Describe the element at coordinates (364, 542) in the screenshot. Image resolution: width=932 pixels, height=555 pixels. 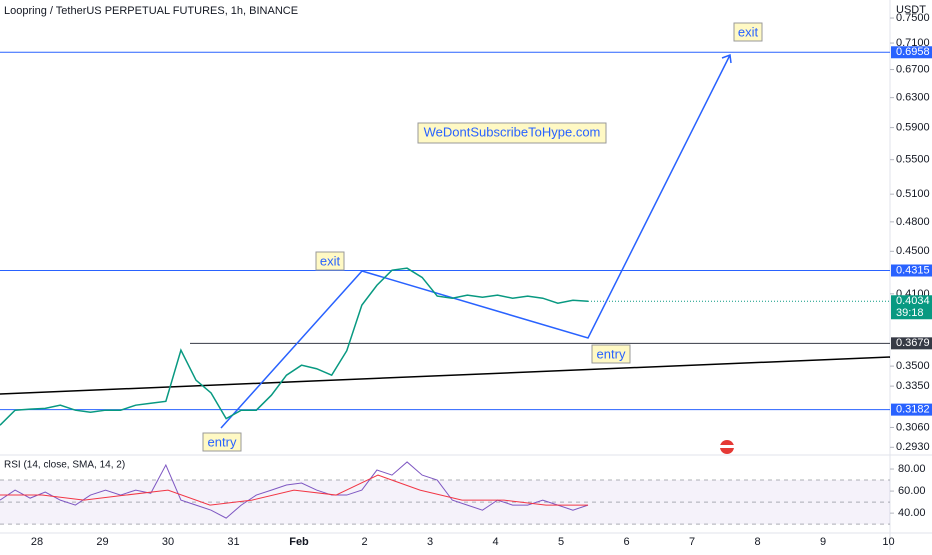
I see `x-tick-label: 2` at that location.